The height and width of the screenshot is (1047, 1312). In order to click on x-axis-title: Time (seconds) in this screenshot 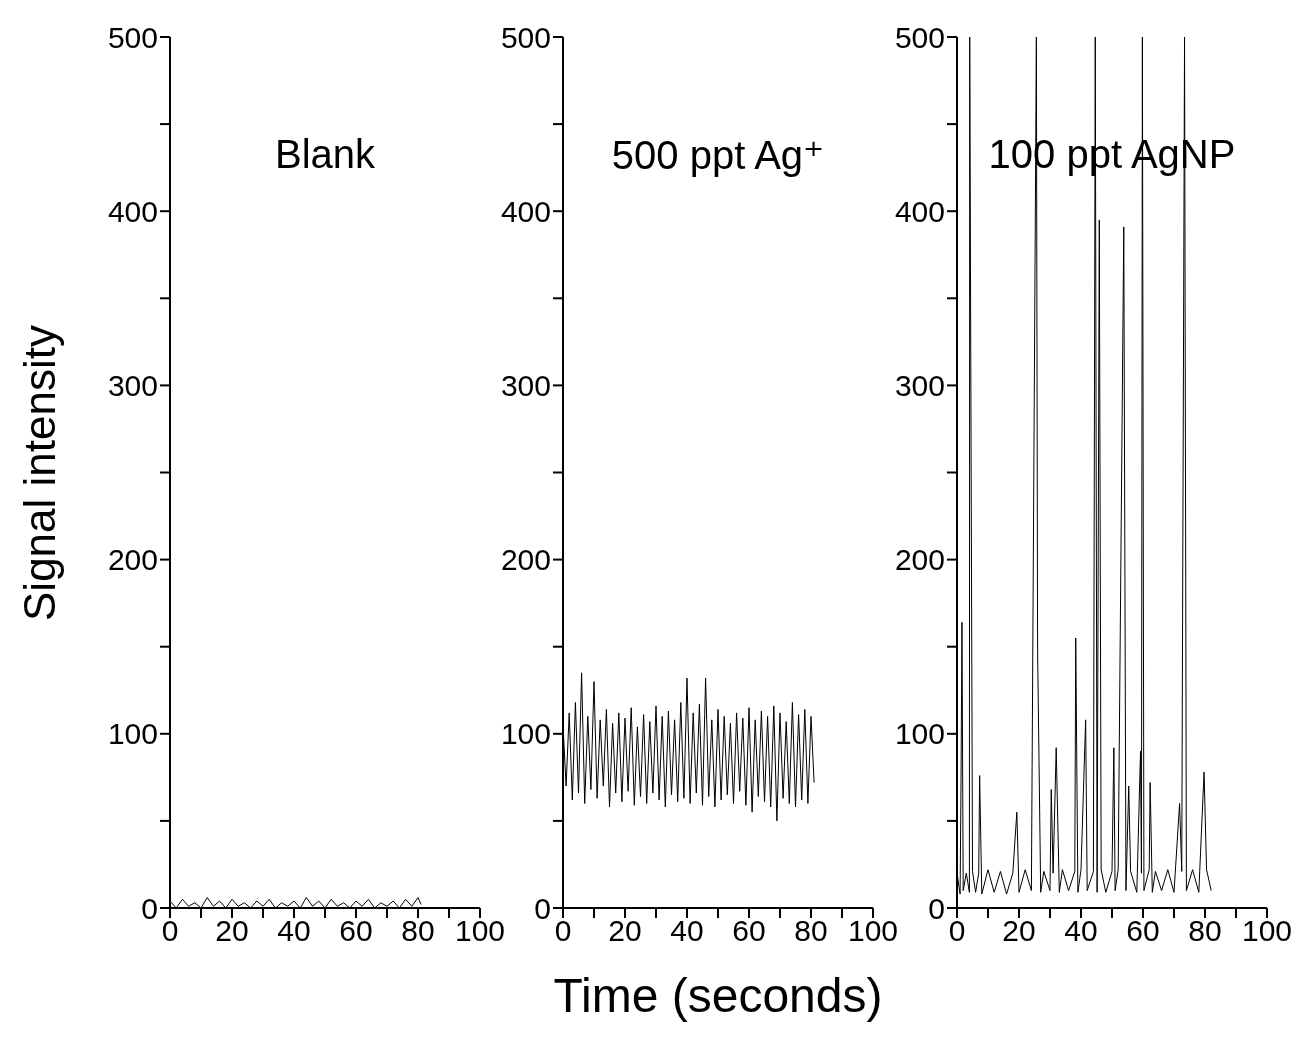, I will do `click(718, 995)`.